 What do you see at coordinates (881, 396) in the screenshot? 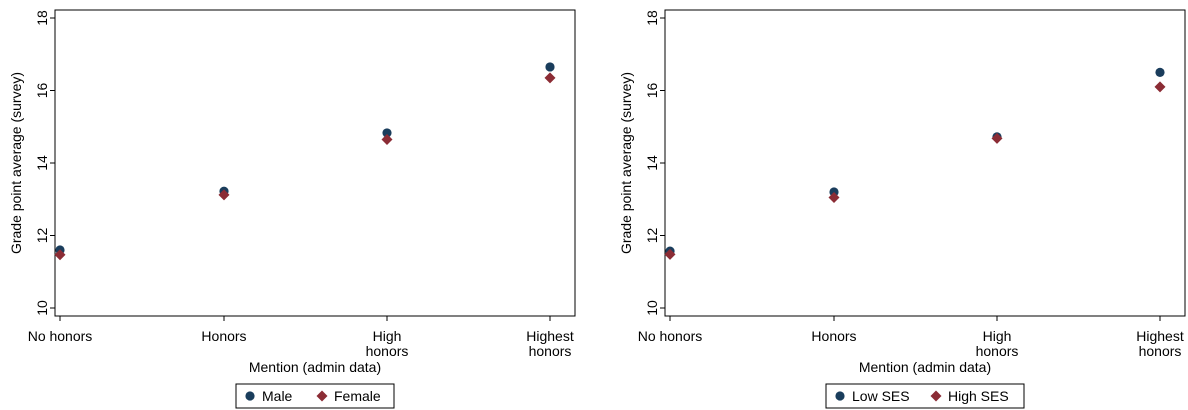
I see `legend-label: Low SES` at bounding box center [881, 396].